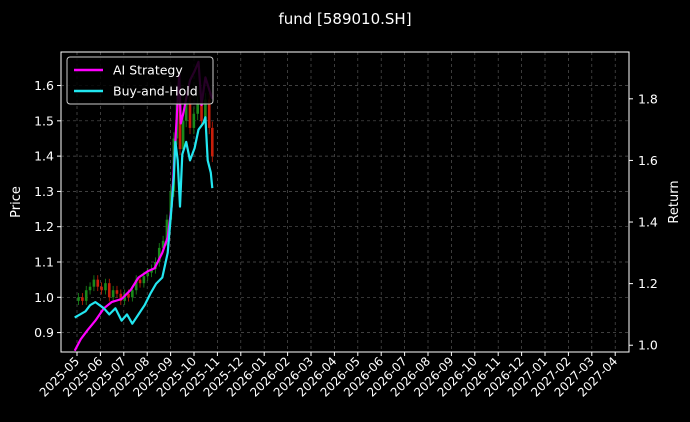  I want to click on y-tick-label: 1.1, so click(44, 262).